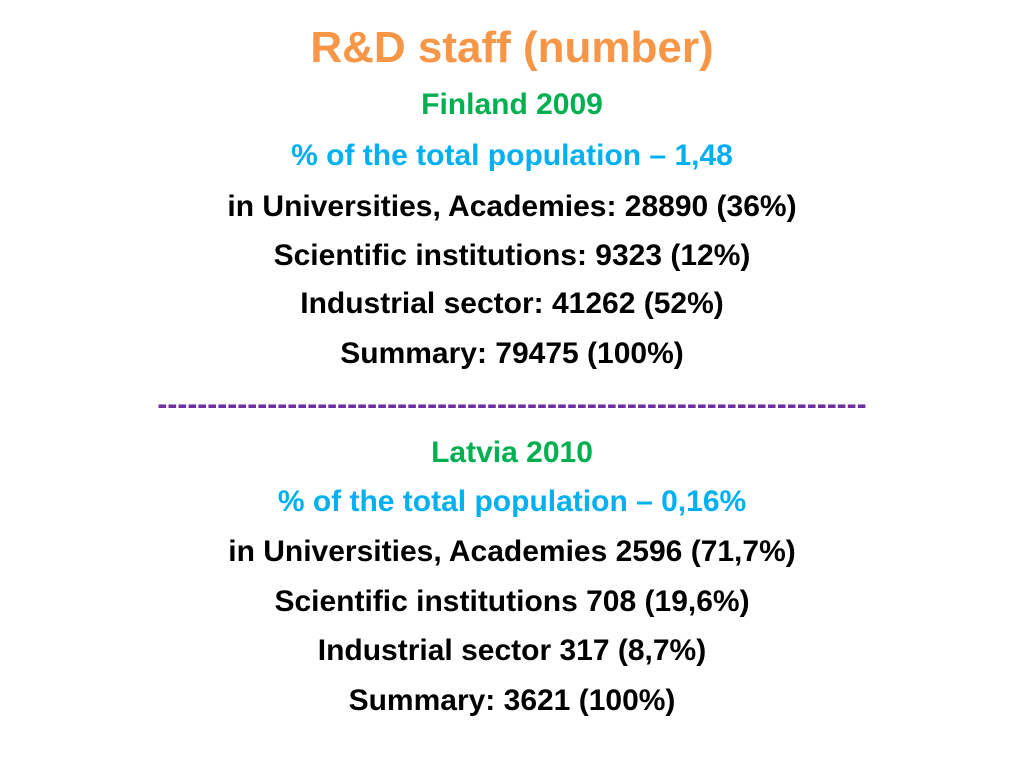 Image resolution: width=1024 pixels, height=768 pixels. Describe the element at coordinates (512, 501) in the screenshot. I see `latvia-percent-line: % of the total population – 0,16%` at that location.